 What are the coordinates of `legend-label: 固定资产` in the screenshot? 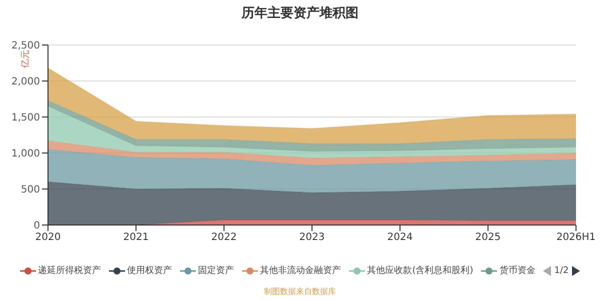 It's located at (216, 270).